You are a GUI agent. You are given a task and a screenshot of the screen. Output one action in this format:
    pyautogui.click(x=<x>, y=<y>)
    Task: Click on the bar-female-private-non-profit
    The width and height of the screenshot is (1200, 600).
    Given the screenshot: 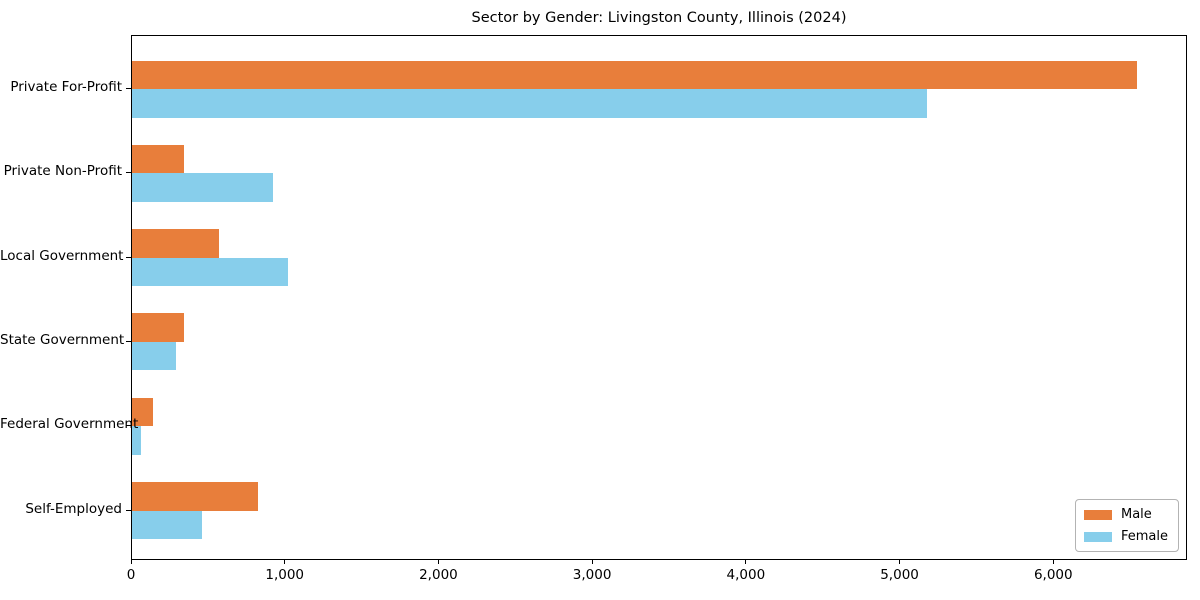 What is the action you would take?
    pyautogui.click(x=203, y=187)
    